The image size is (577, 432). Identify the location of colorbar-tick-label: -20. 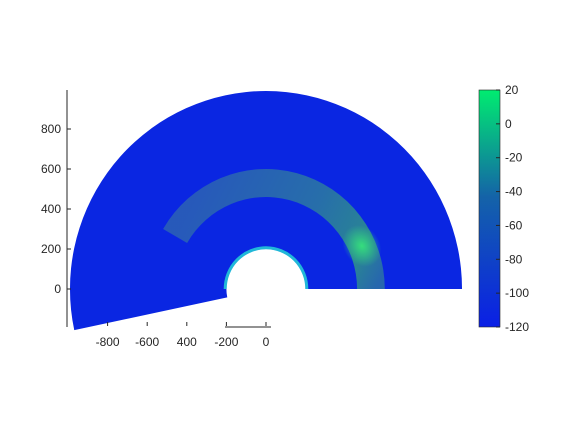
(514, 158).